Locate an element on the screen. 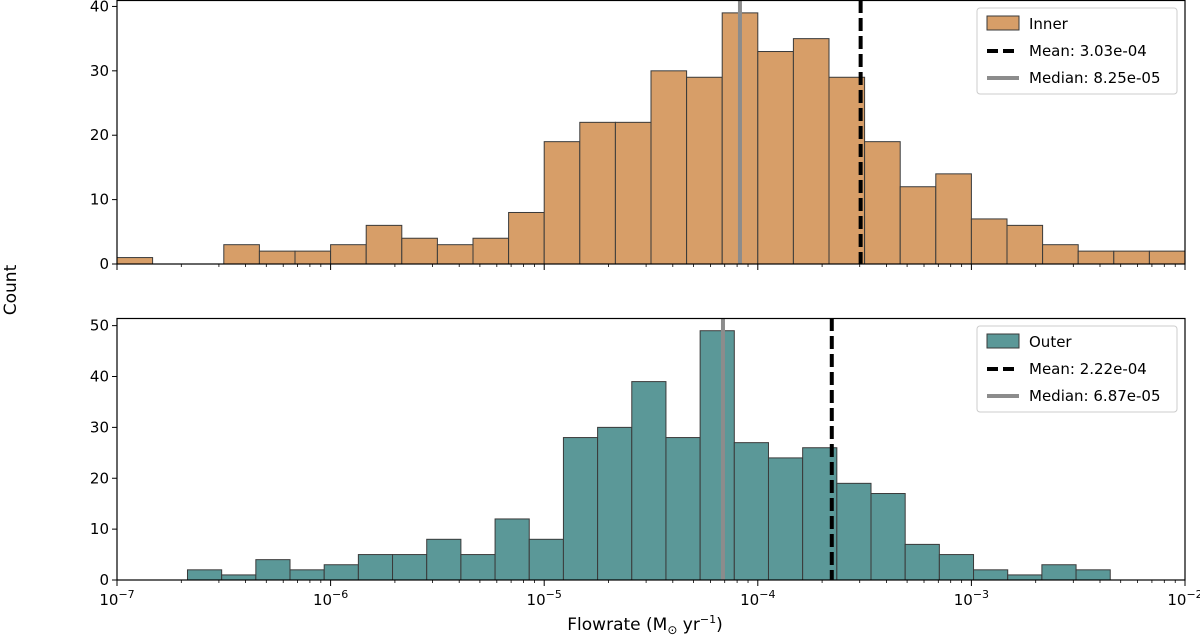 Image resolution: width=1200 pixels, height=637 pixels. outer-histogram-ytick-label: 30 is located at coordinates (99, 427).